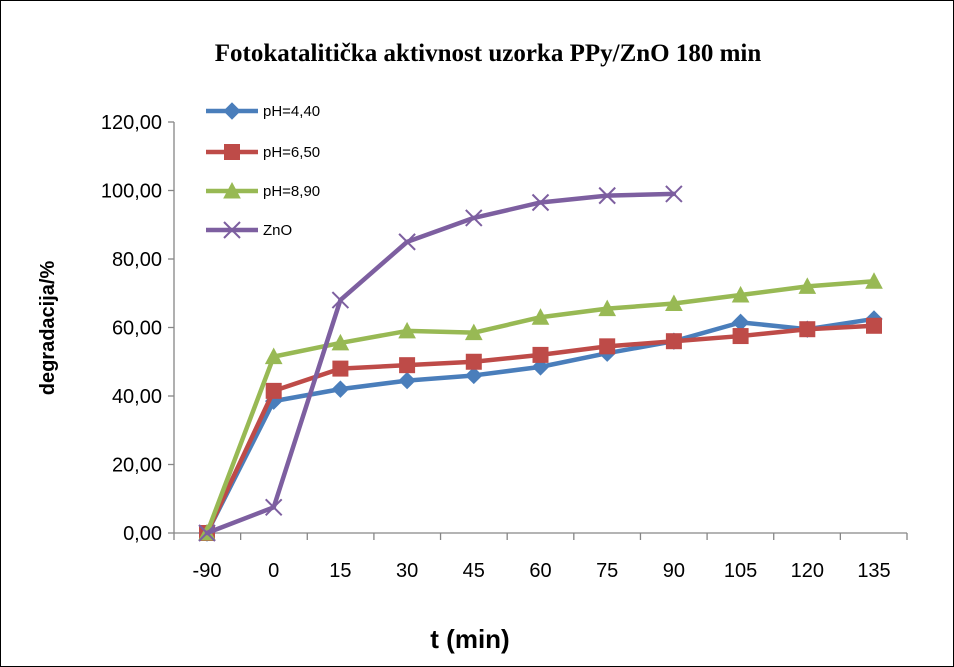 The image size is (954, 667). What do you see at coordinates (873, 571) in the screenshot?
I see `x-tick-label: 135` at bounding box center [873, 571].